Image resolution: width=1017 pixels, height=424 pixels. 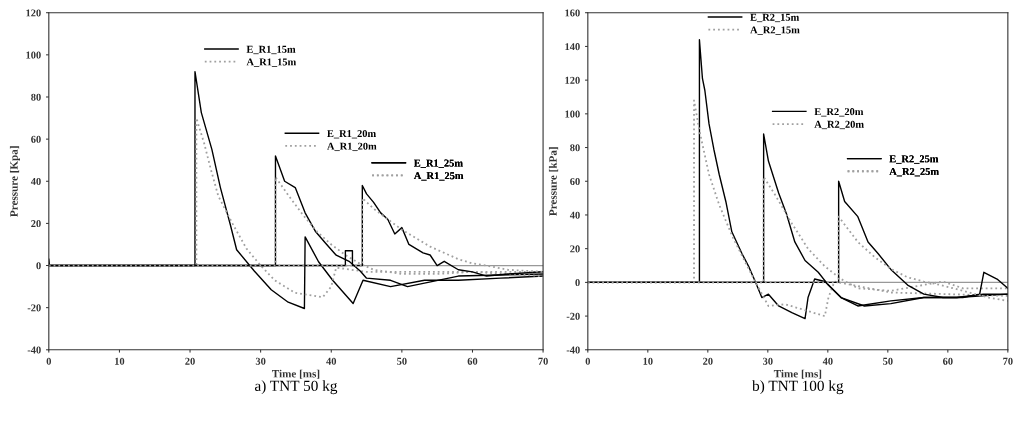 What do you see at coordinates (914, 159) in the screenshot?
I see `legend-label: E_R2_25m` at bounding box center [914, 159].